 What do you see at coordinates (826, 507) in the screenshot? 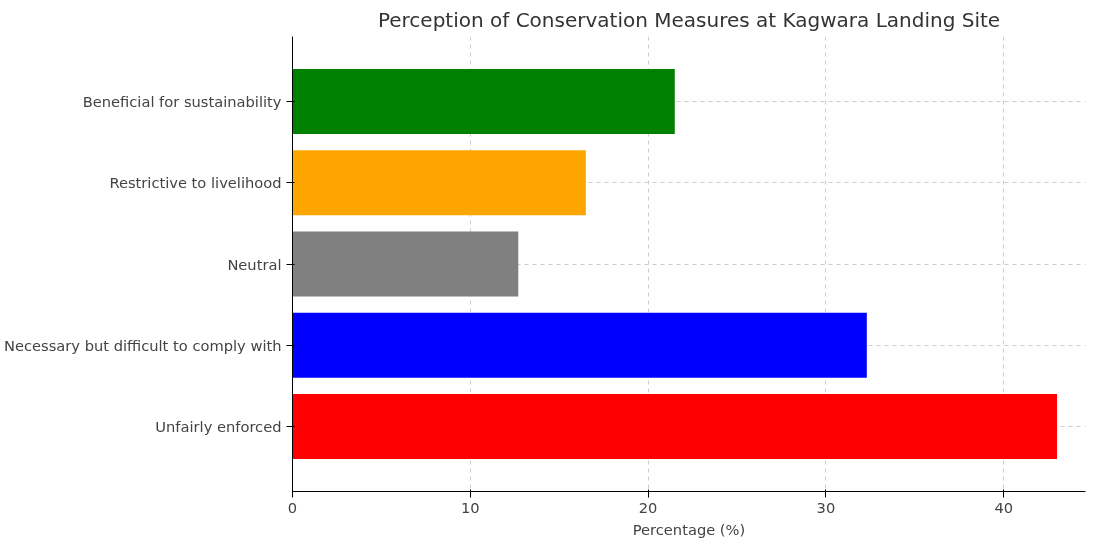
I see `x-tick-label: 30` at bounding box center [826, 507].